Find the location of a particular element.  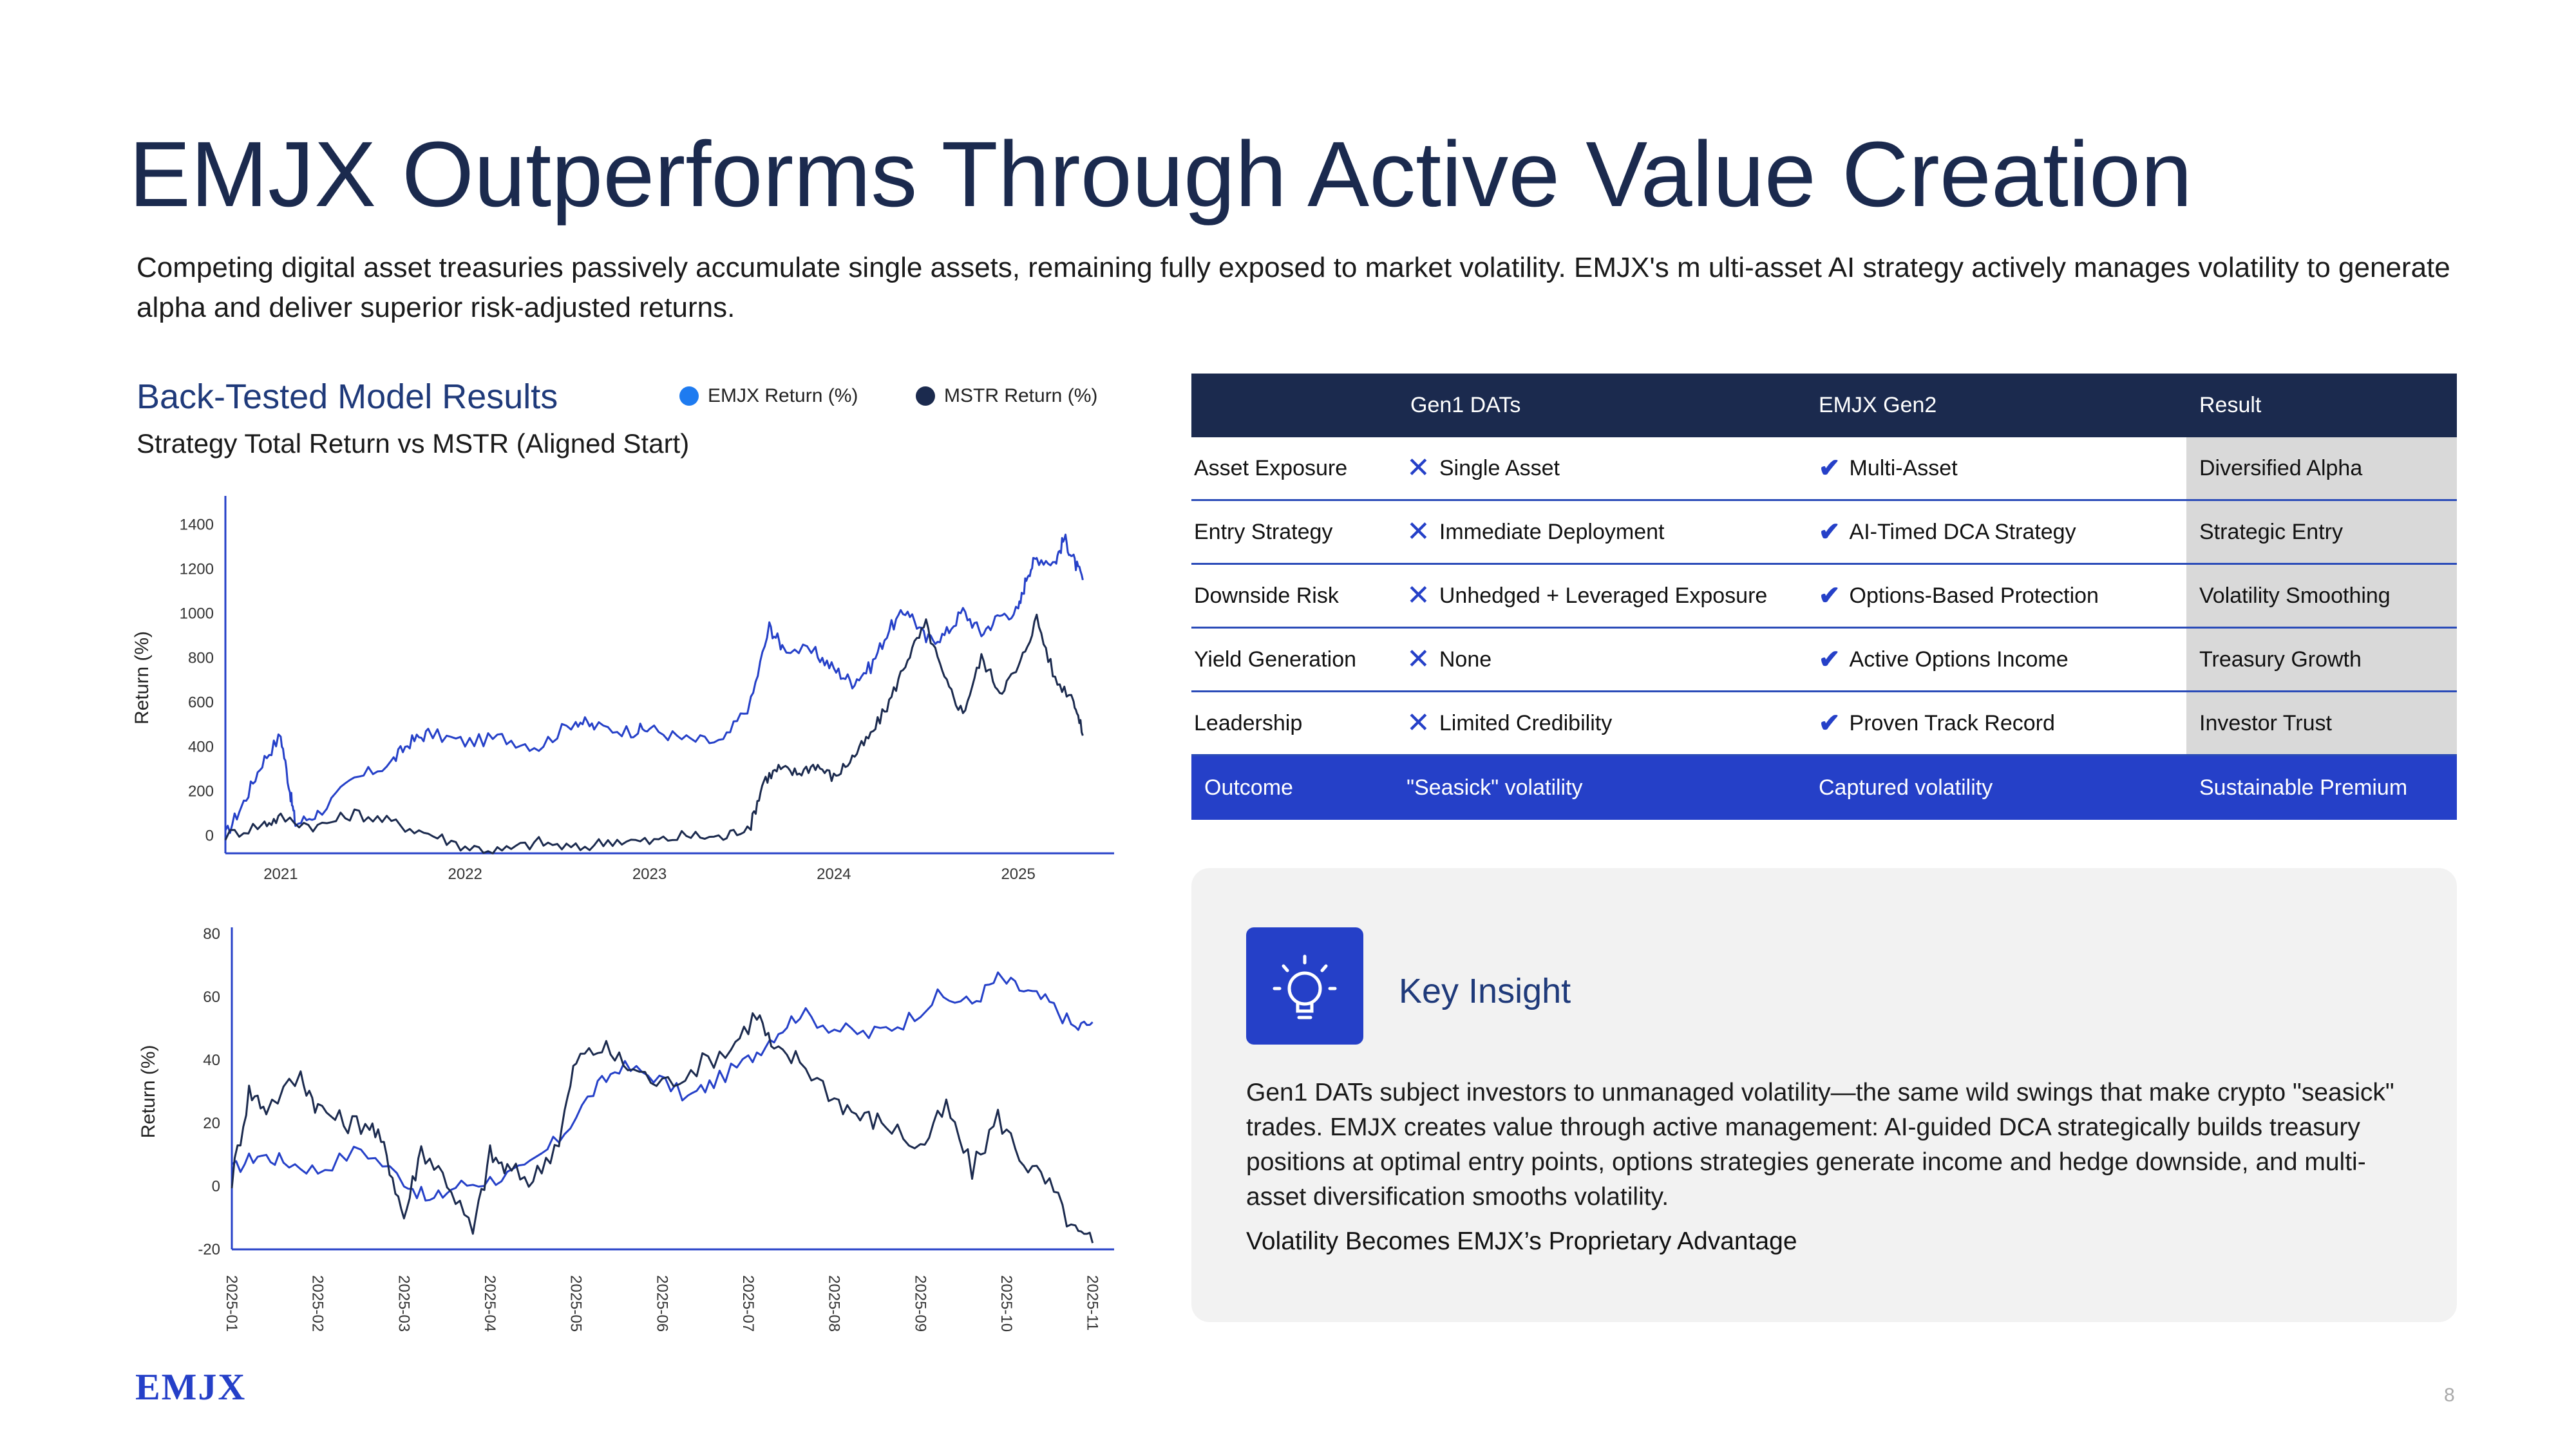

x-tick-label: 2025-09 is located at coordinates (920, 1303).